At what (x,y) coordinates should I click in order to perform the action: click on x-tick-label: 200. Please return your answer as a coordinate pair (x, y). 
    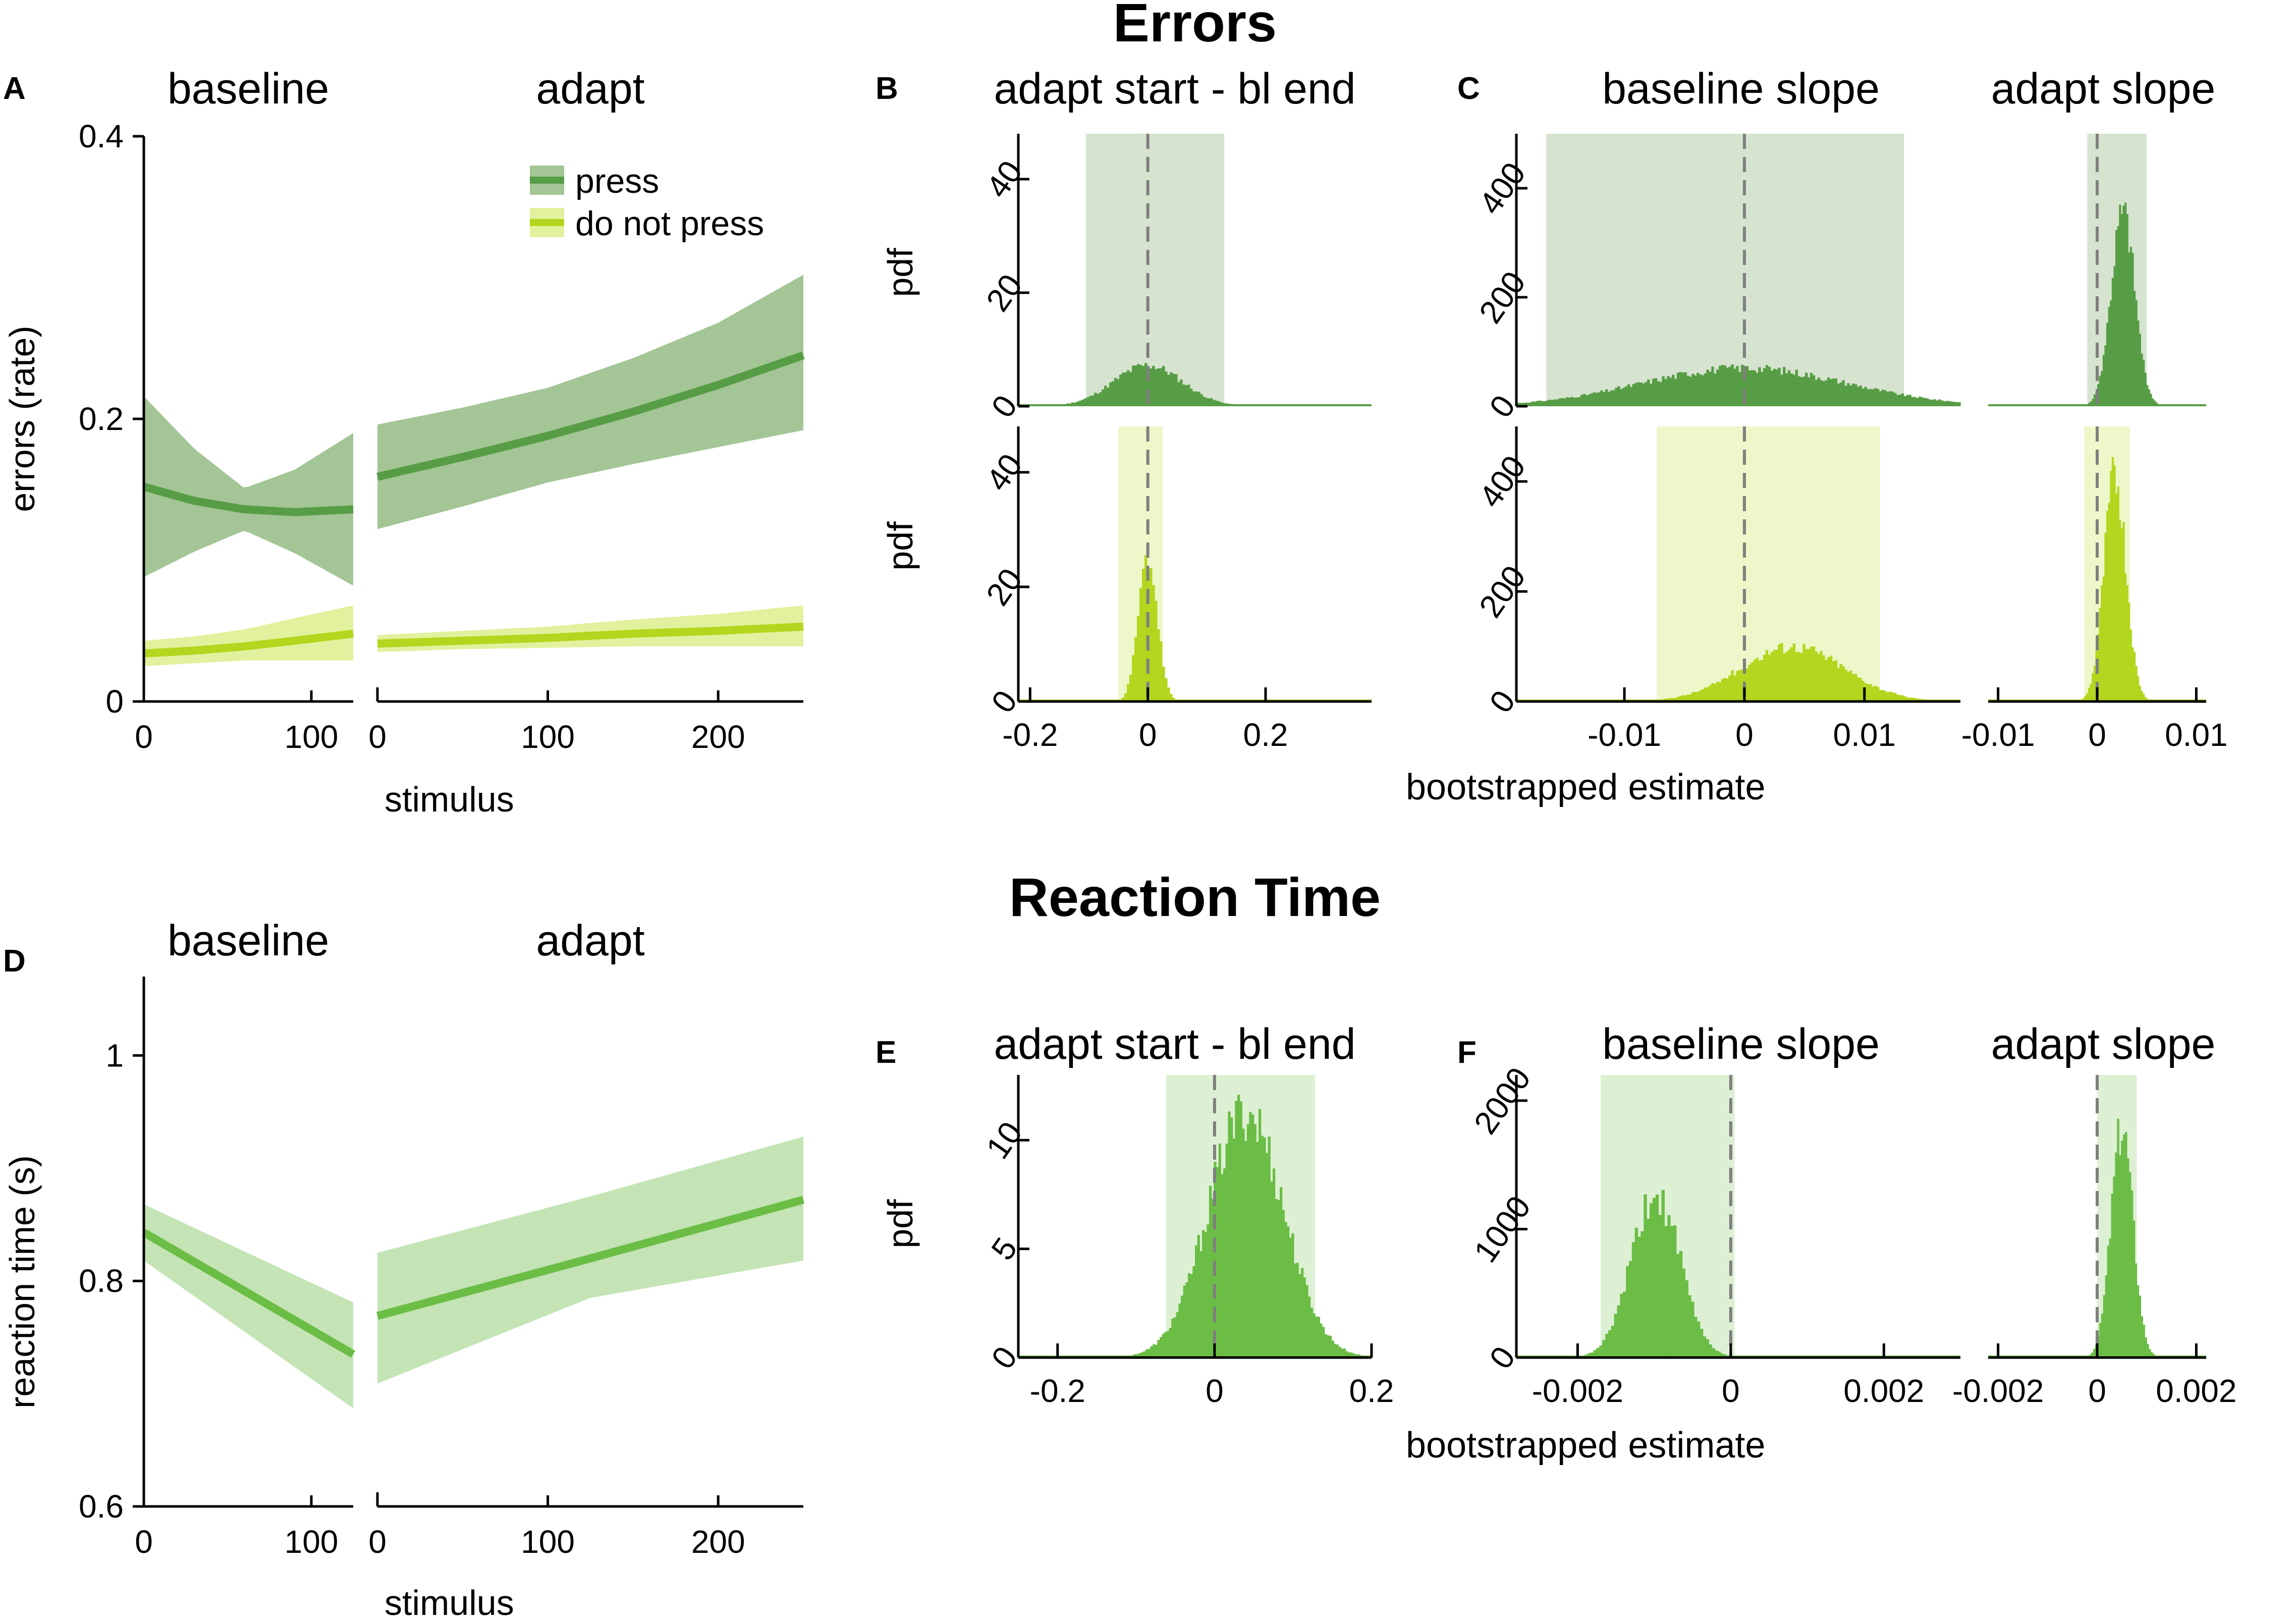
    Looking at the image, I should click on (718, 737).